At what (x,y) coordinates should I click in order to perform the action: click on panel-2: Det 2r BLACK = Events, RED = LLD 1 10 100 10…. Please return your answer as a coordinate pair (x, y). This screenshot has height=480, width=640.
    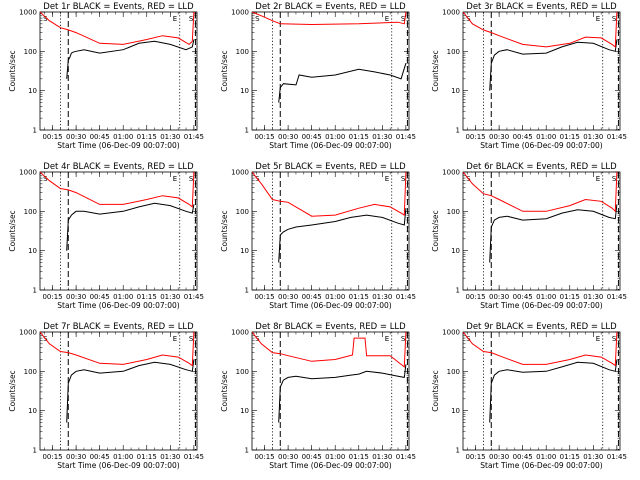
    Looking at the image, I should click on (318, 76).